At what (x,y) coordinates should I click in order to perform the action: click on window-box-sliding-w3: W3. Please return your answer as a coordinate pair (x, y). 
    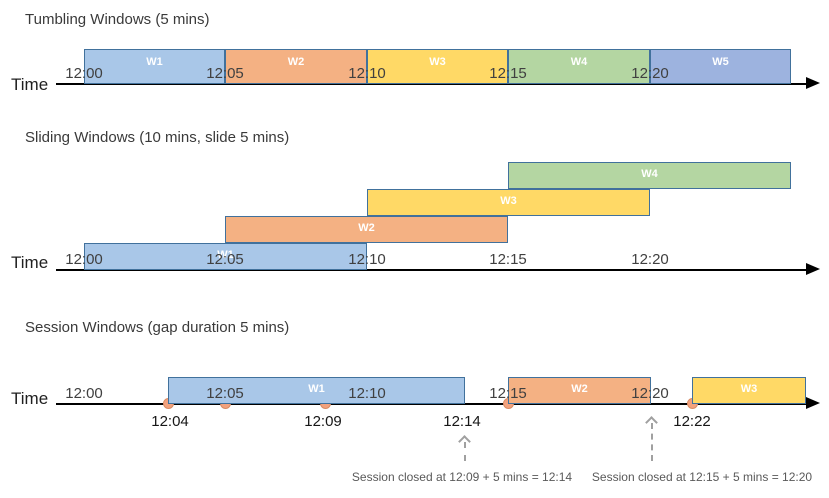
    Looking at the image, I should click on (508, 202).